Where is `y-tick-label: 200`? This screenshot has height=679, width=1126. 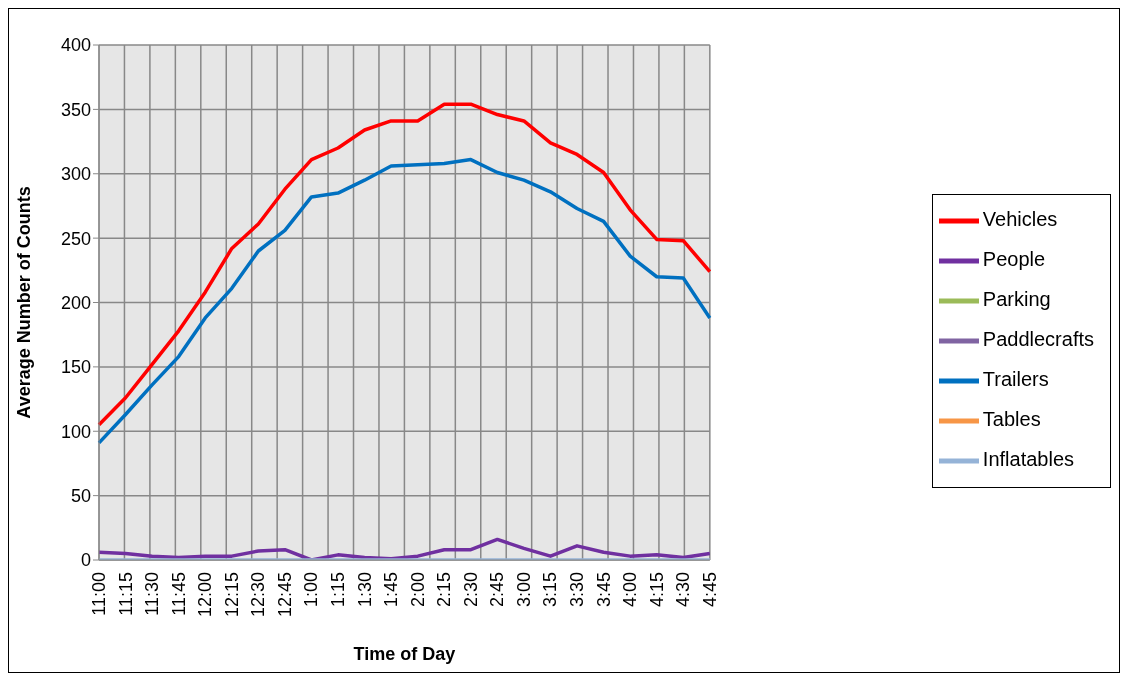 y-tick-label: 200 is located at coordinates (75, 302).